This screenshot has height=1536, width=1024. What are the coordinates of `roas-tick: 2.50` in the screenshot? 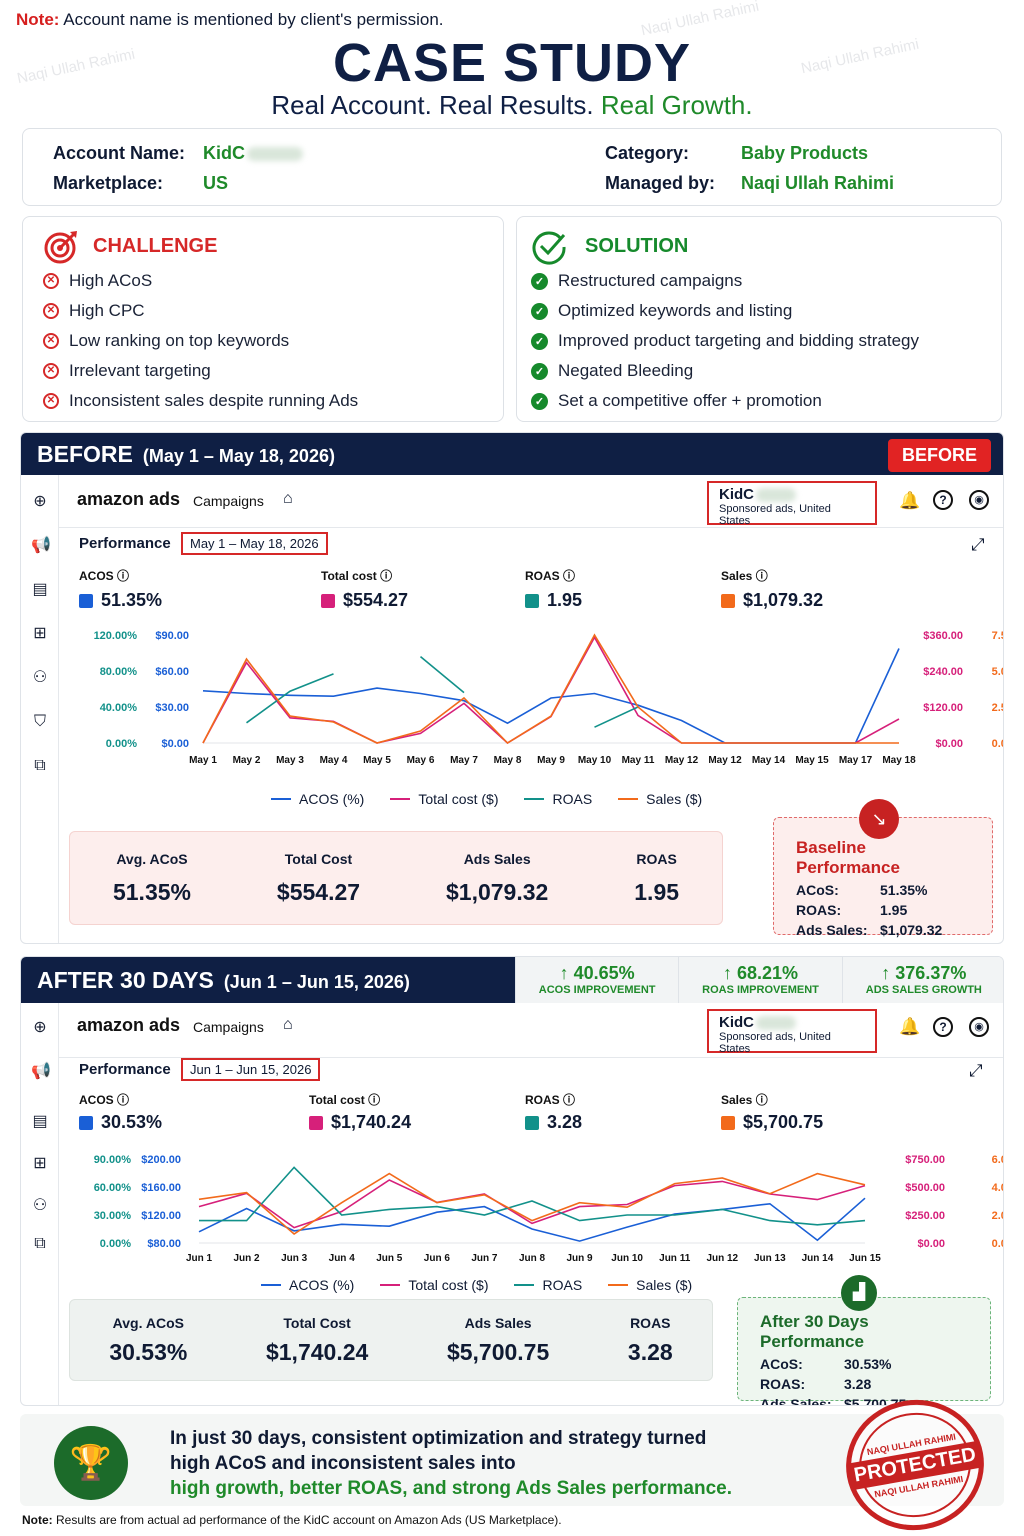 It's located at (998, 708).